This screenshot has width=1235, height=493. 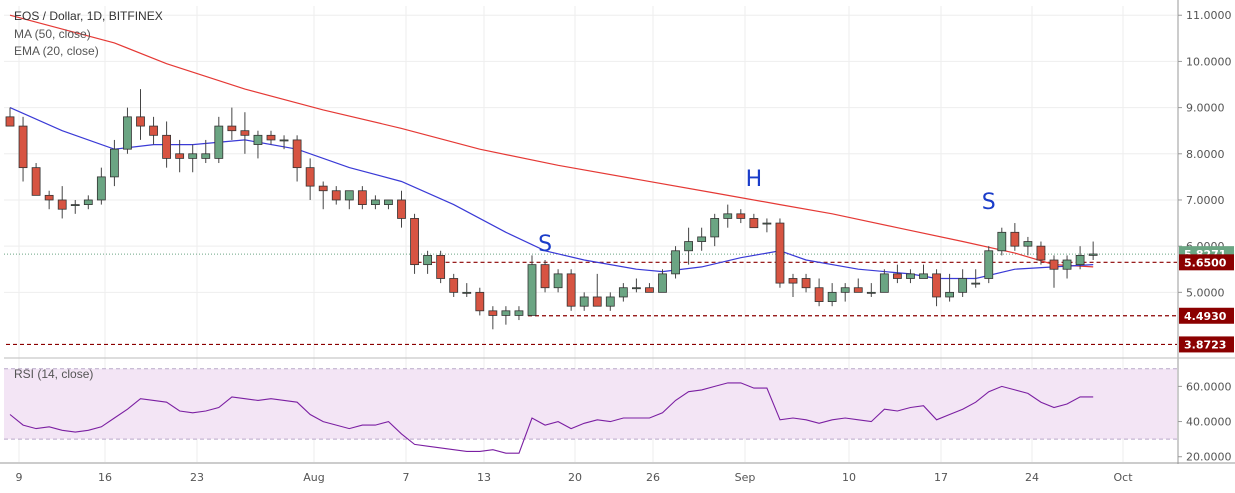 I want to click on rsi-band, so click(x=590, y=404).